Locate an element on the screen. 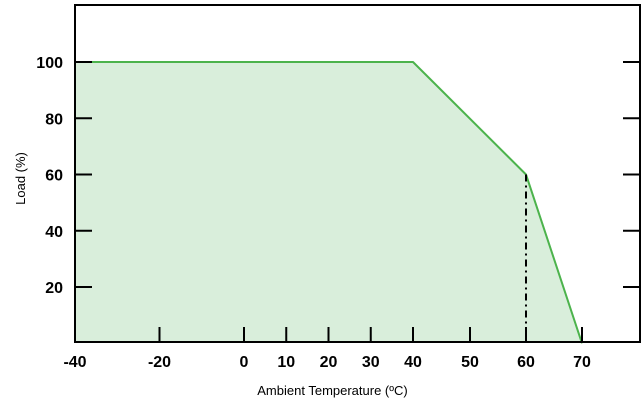  x-tick-label: 50 is located at coordinates (470, 362).